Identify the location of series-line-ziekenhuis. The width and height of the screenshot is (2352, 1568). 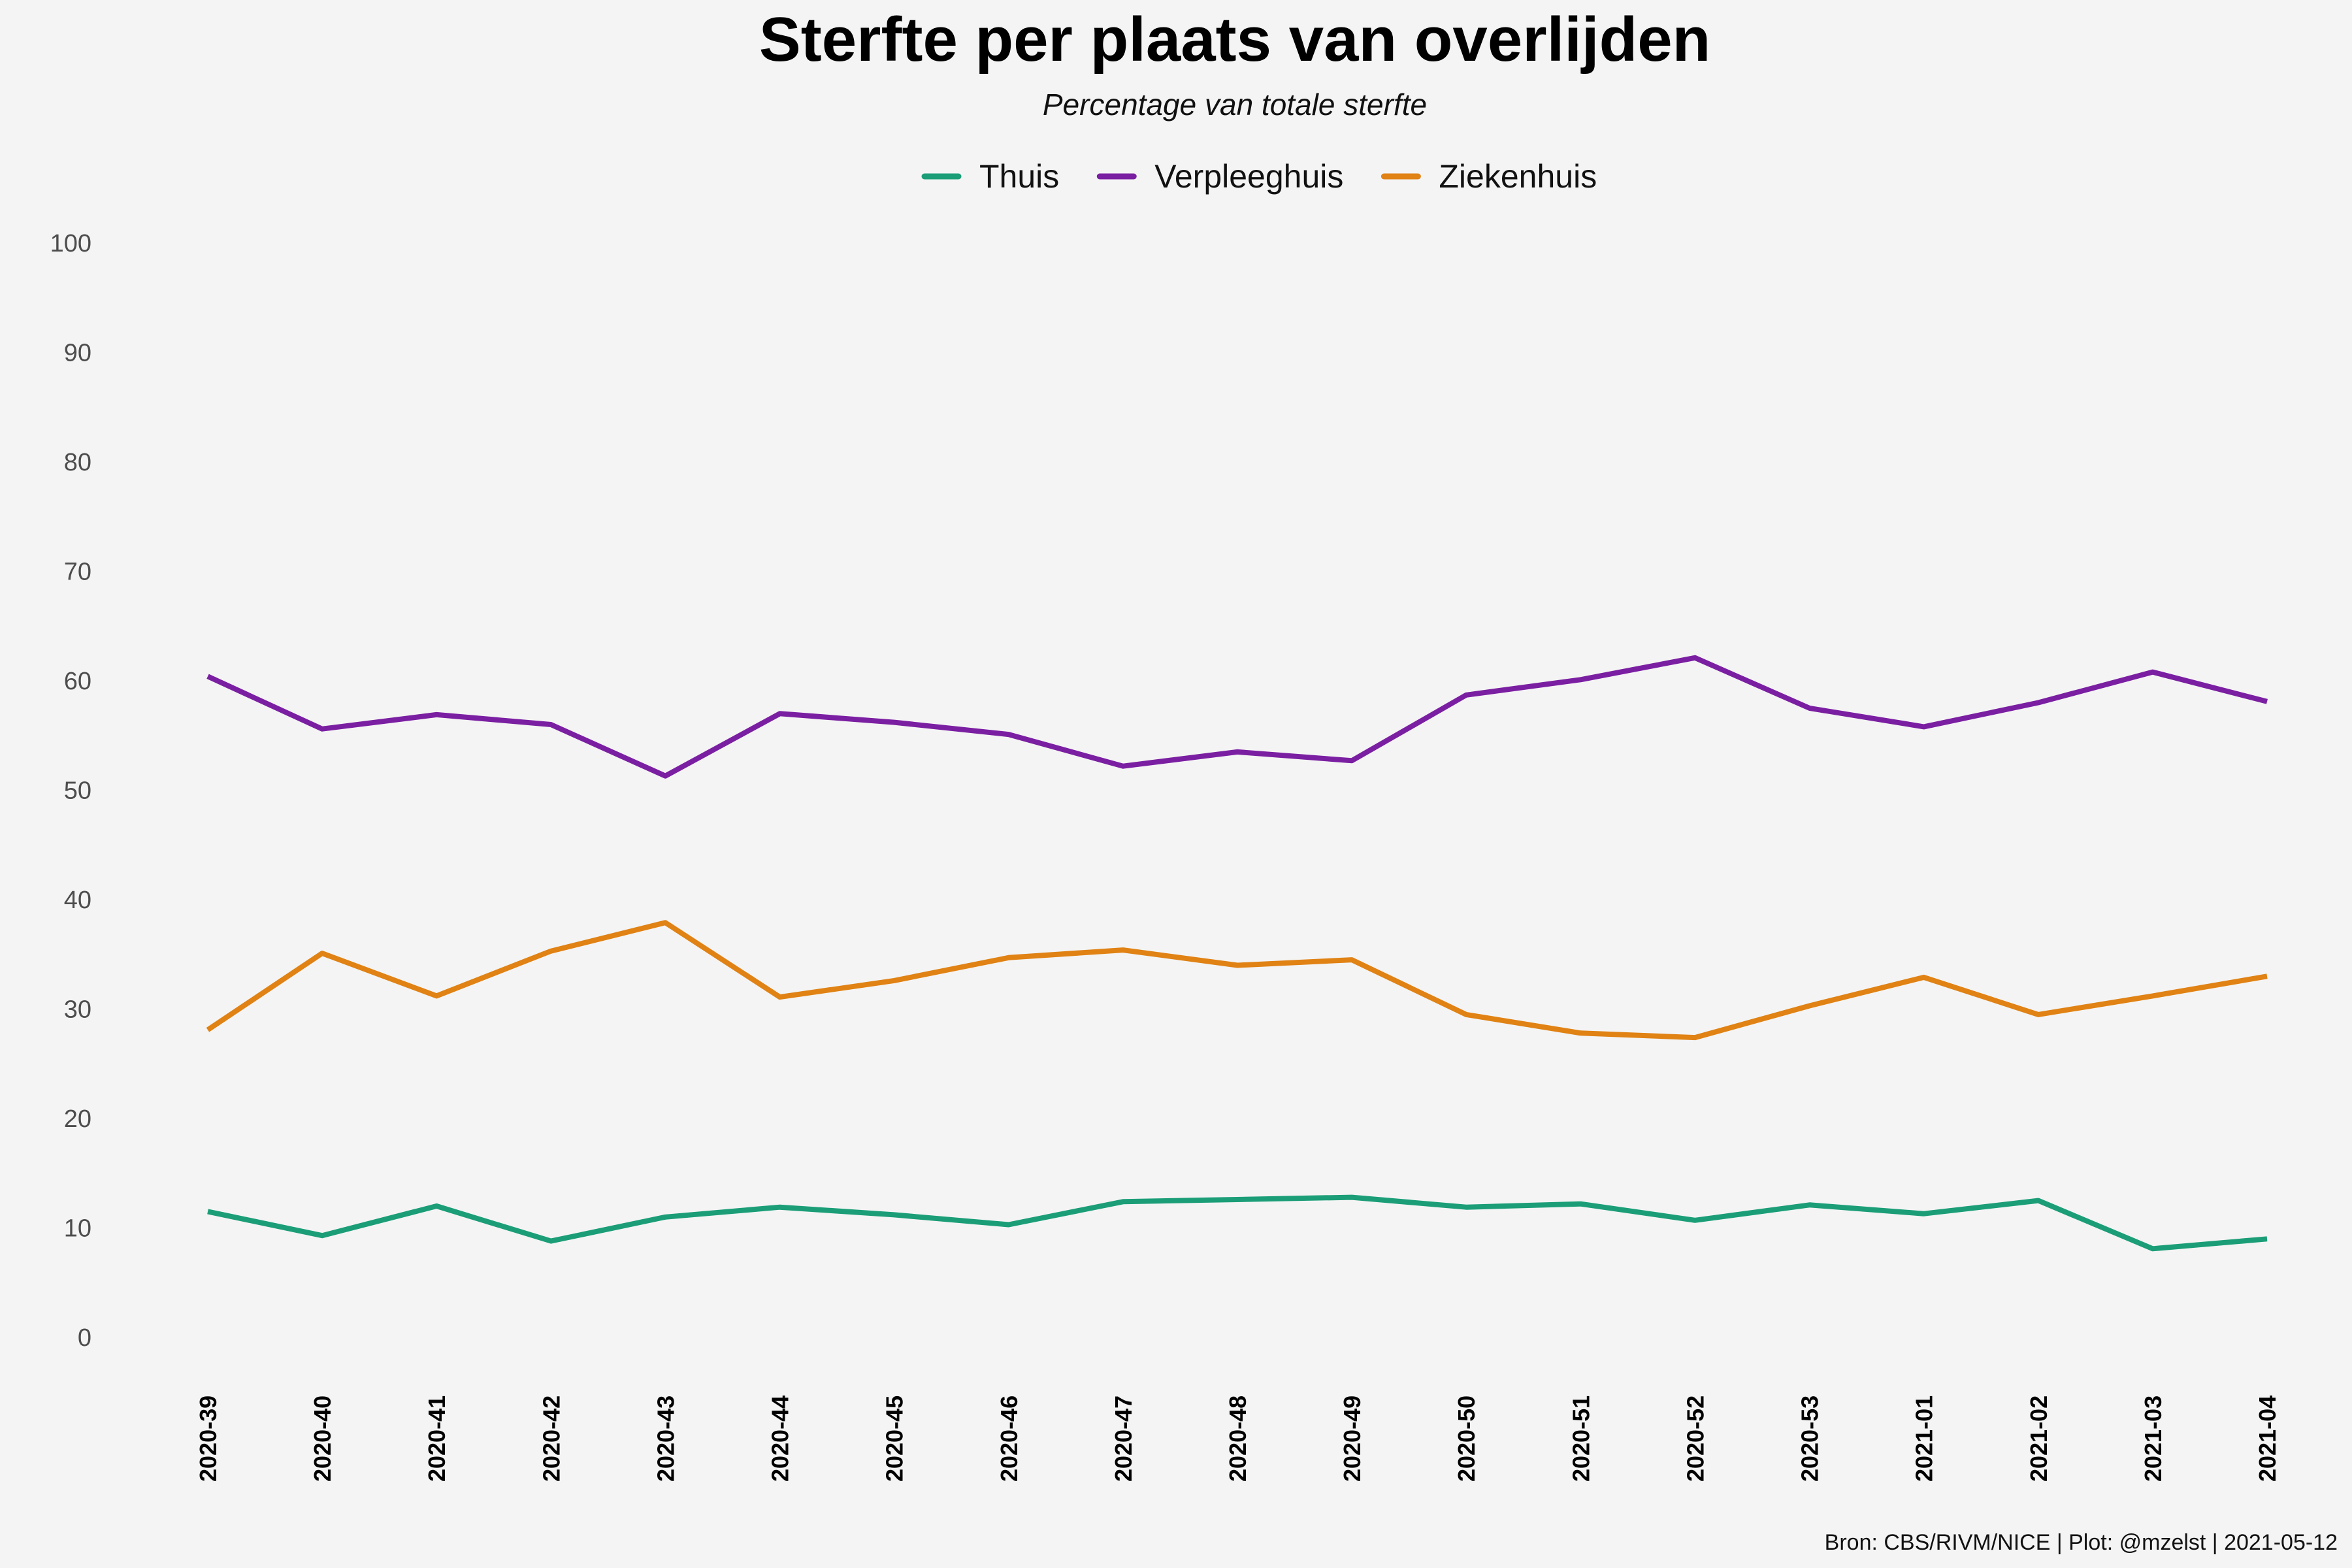
(1237, 980).